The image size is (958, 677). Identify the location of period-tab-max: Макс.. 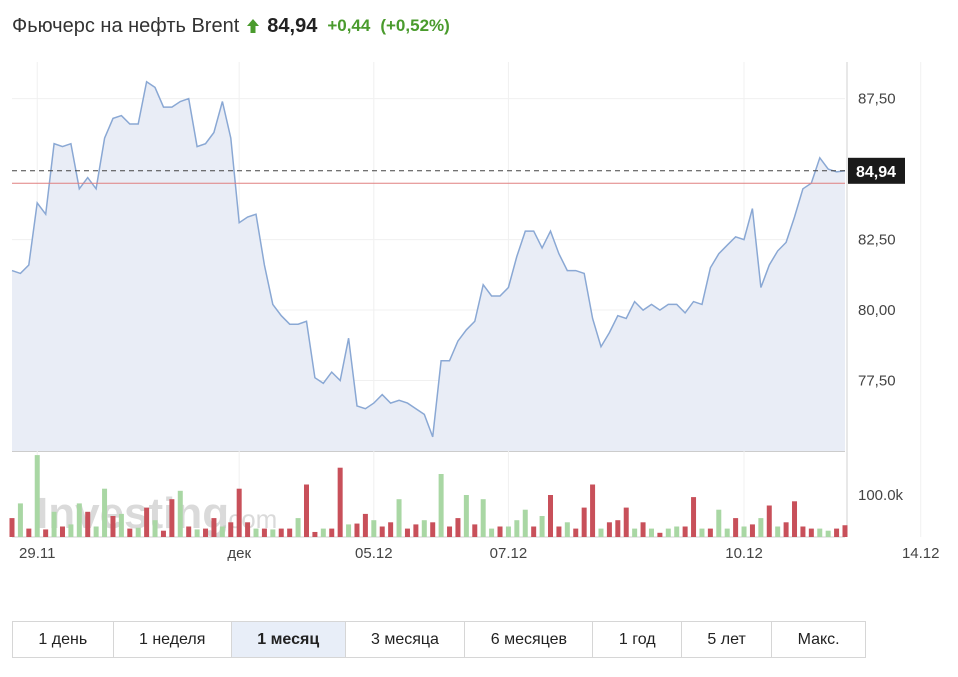
(818, 639).